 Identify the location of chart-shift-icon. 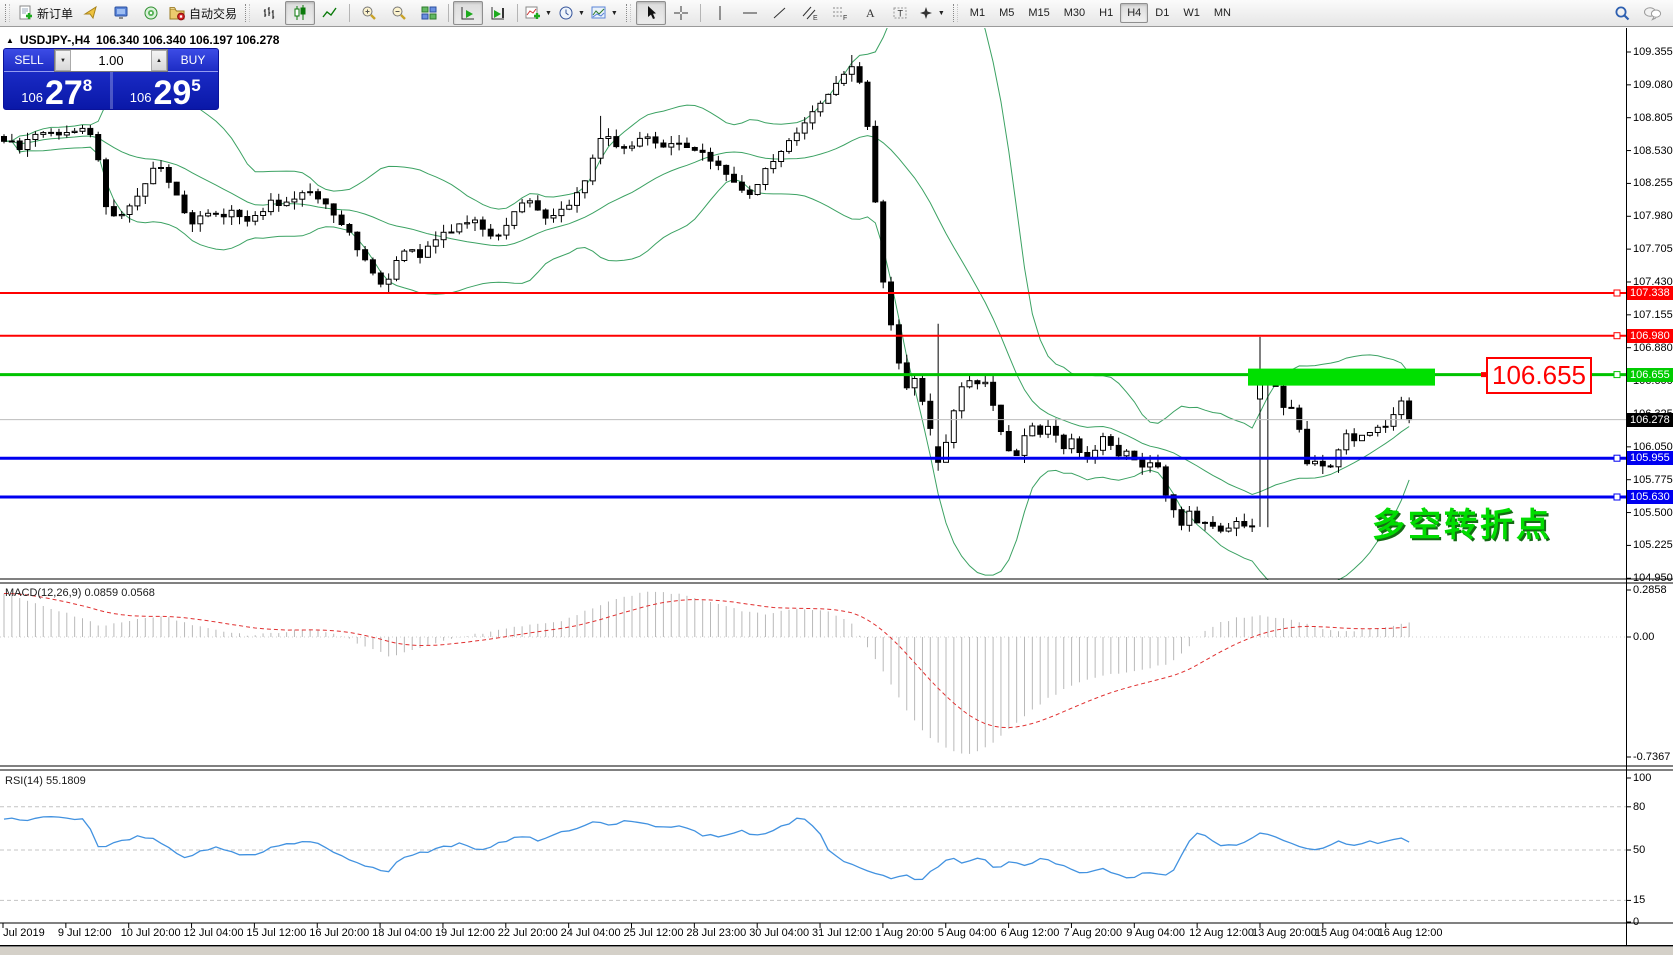
(498, 13).